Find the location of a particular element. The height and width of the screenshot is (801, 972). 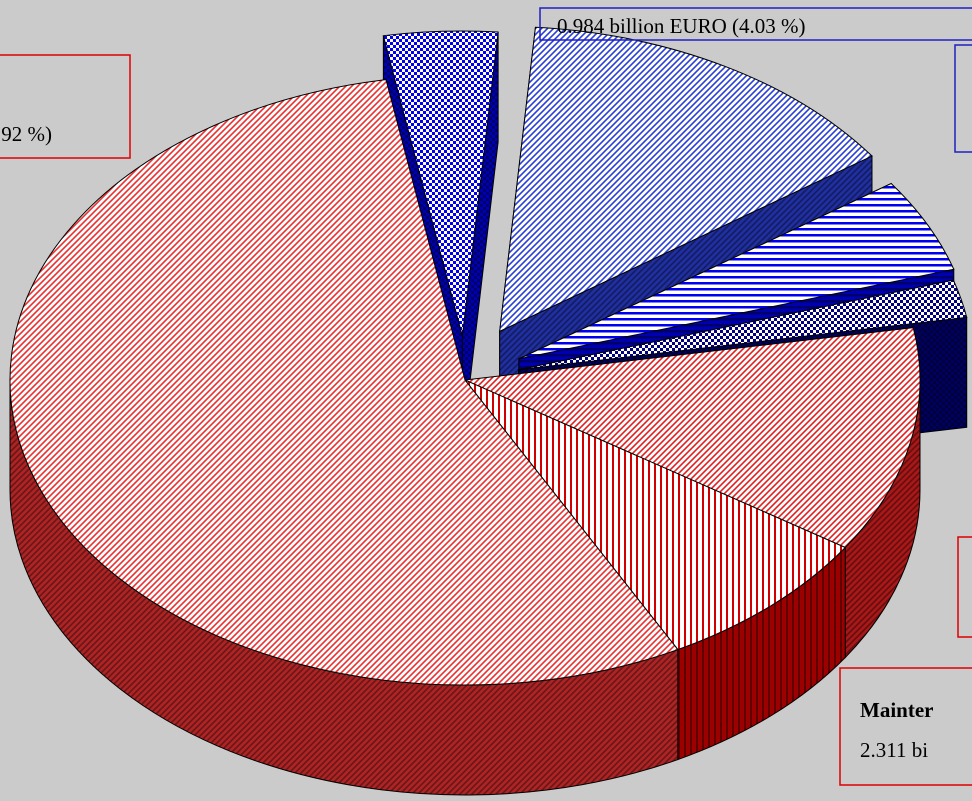

label-text: Mainter is located at coordinates (896, 710).